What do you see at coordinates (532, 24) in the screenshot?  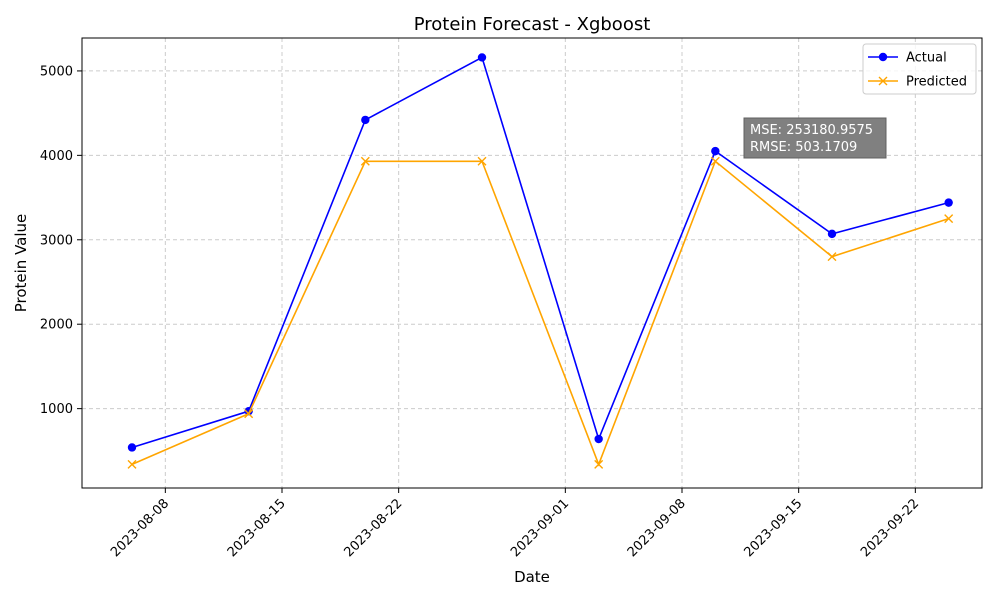 I see `chart-title: Protein Forecast - Xgboost` at bounding box center [532, 24].